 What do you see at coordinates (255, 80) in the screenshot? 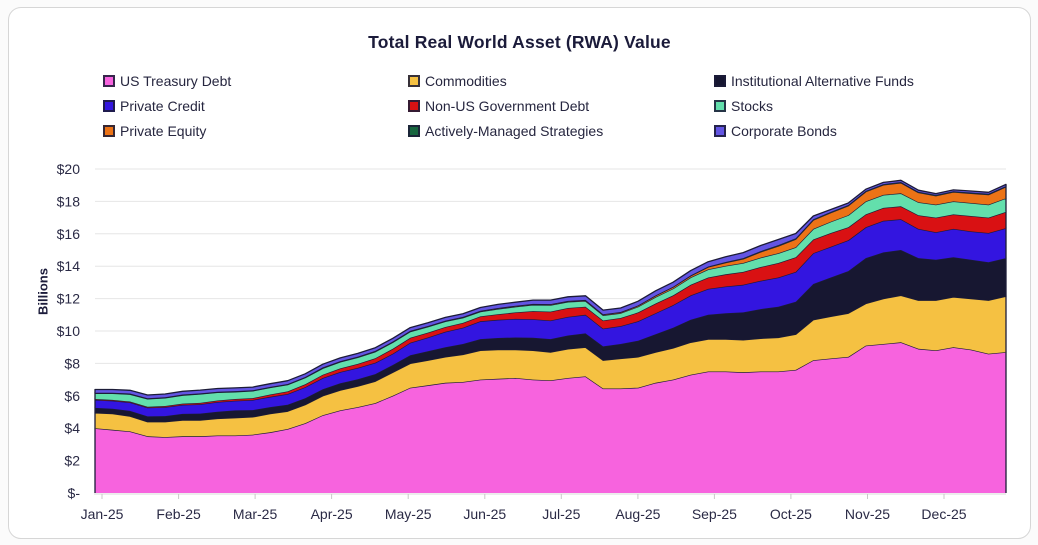
I see `legend-item: US Treasury Debt` at bounding box center [255, 80].